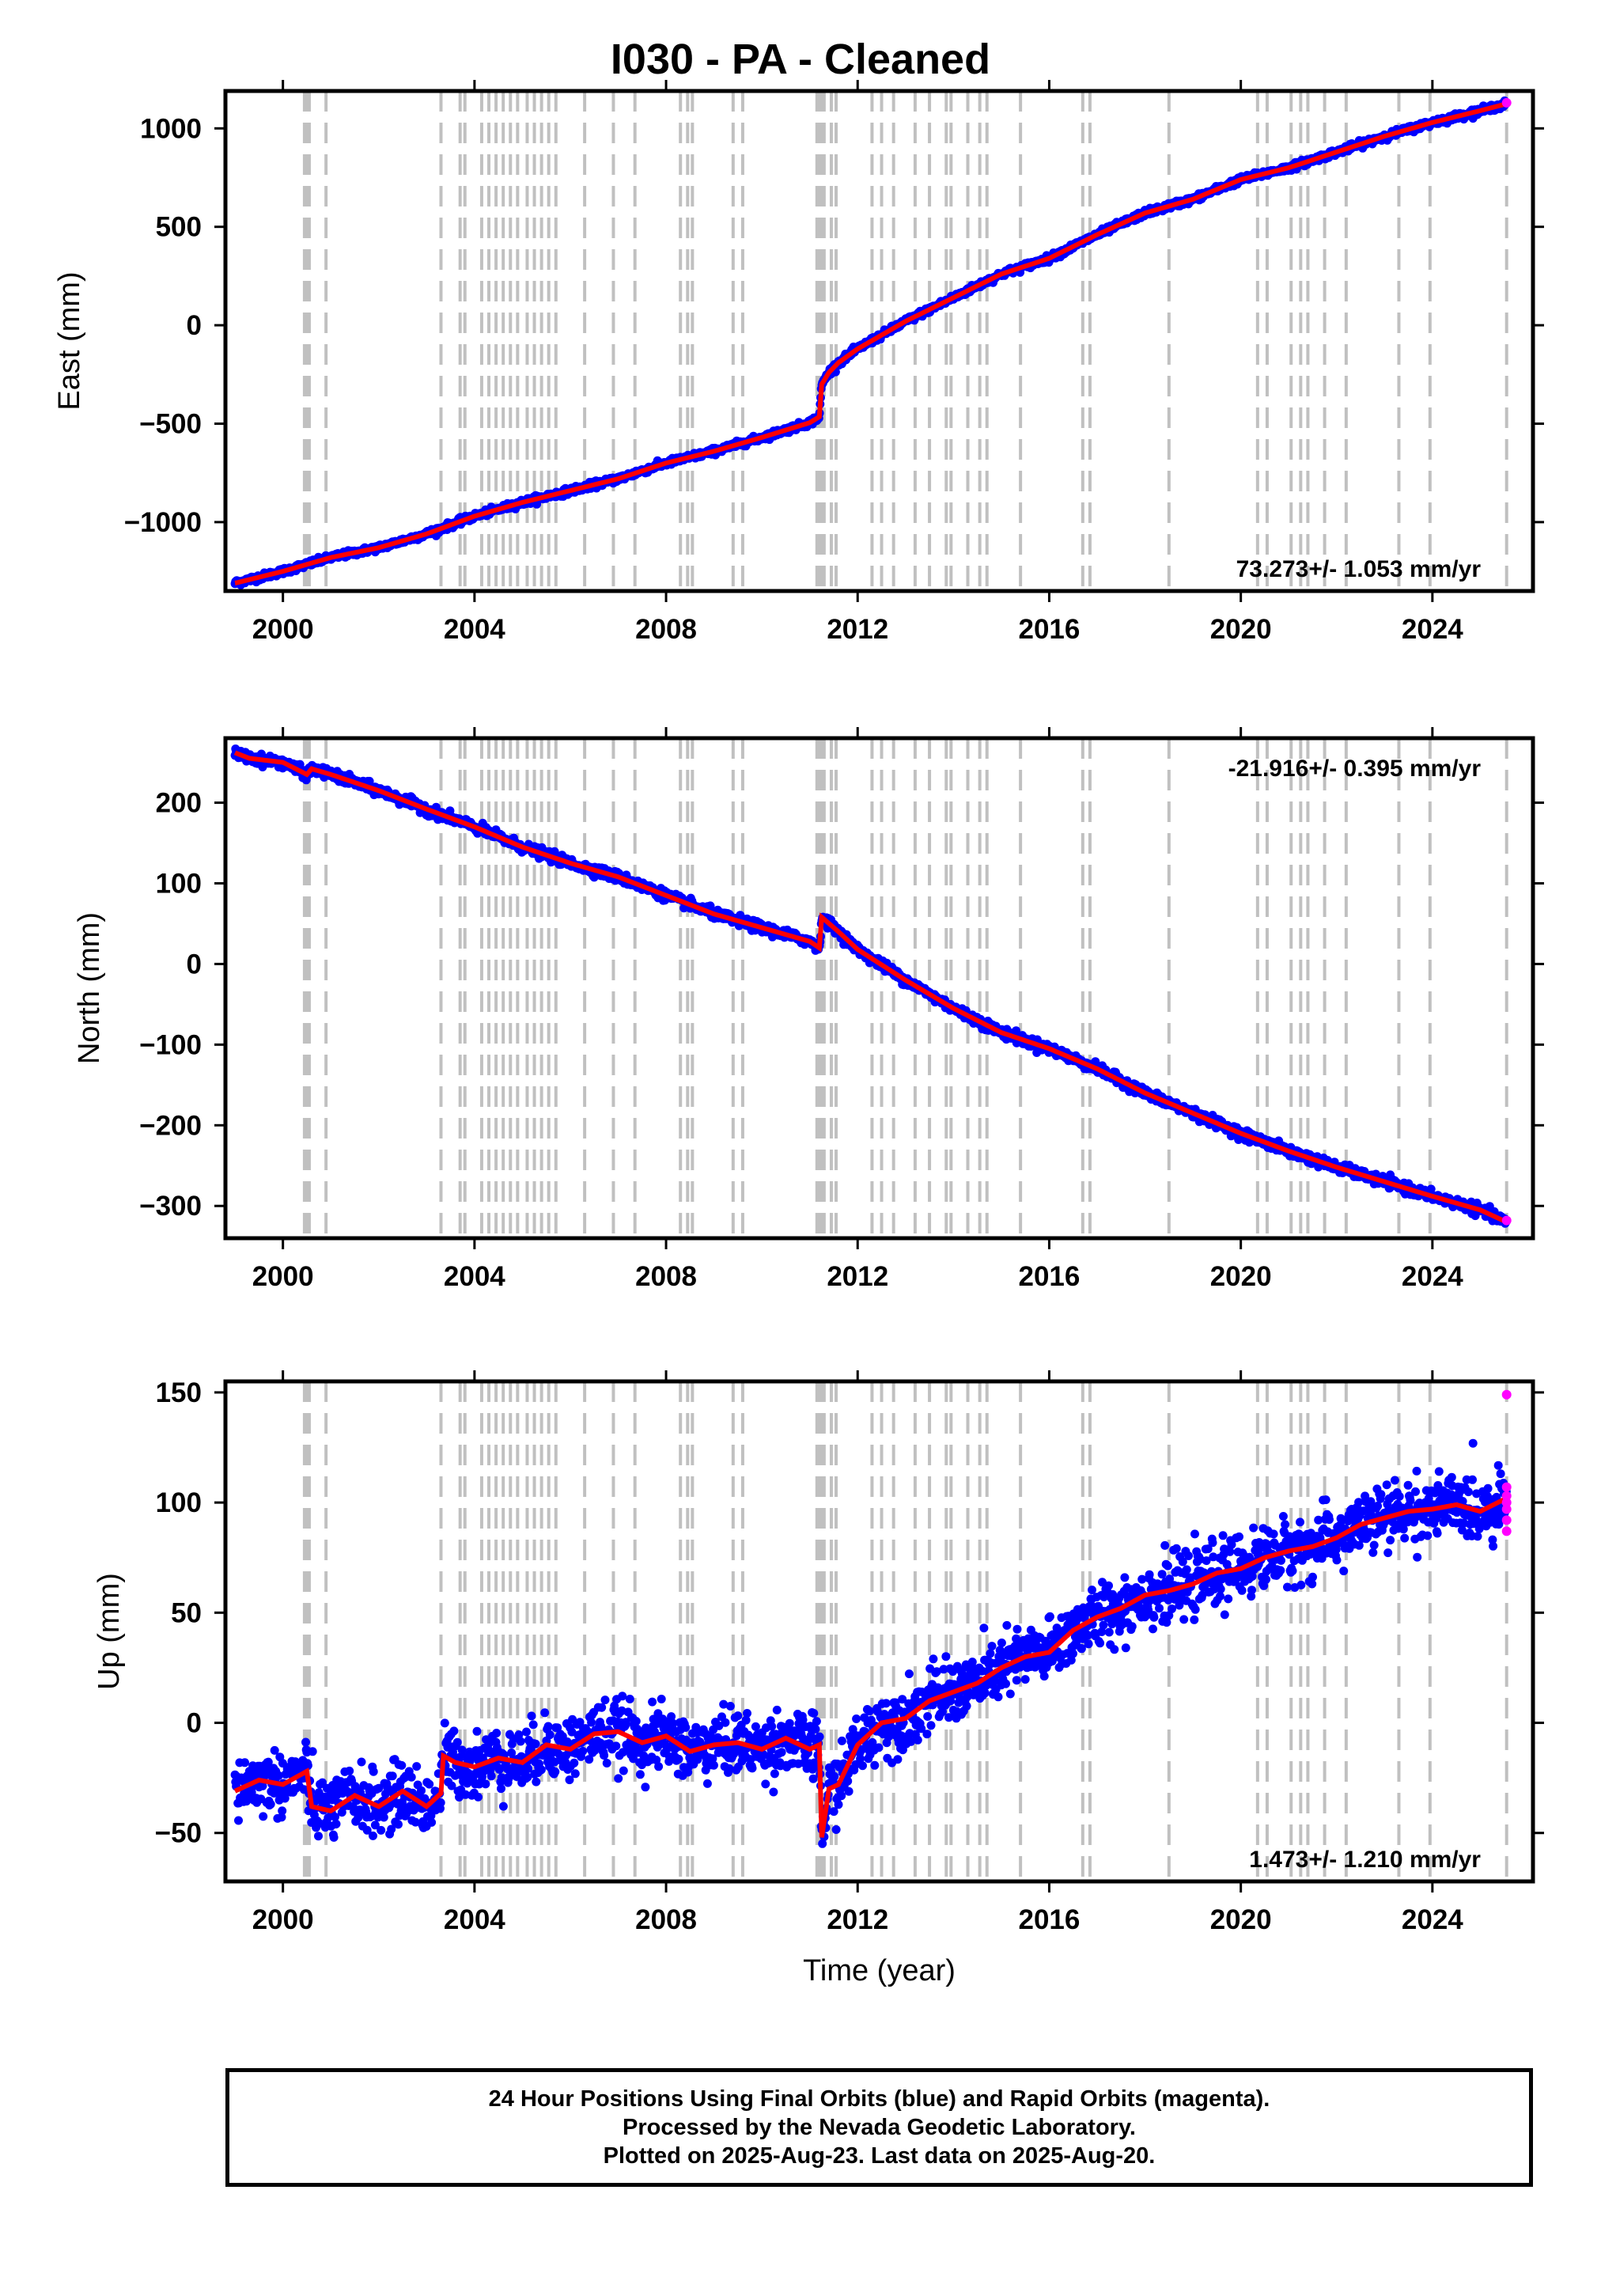 The width and height of the screenshot is (1601, 2296). Describe the element at coordinates (163, 522) in the screenshot. I see `y-tick-label: −1000` at that location.